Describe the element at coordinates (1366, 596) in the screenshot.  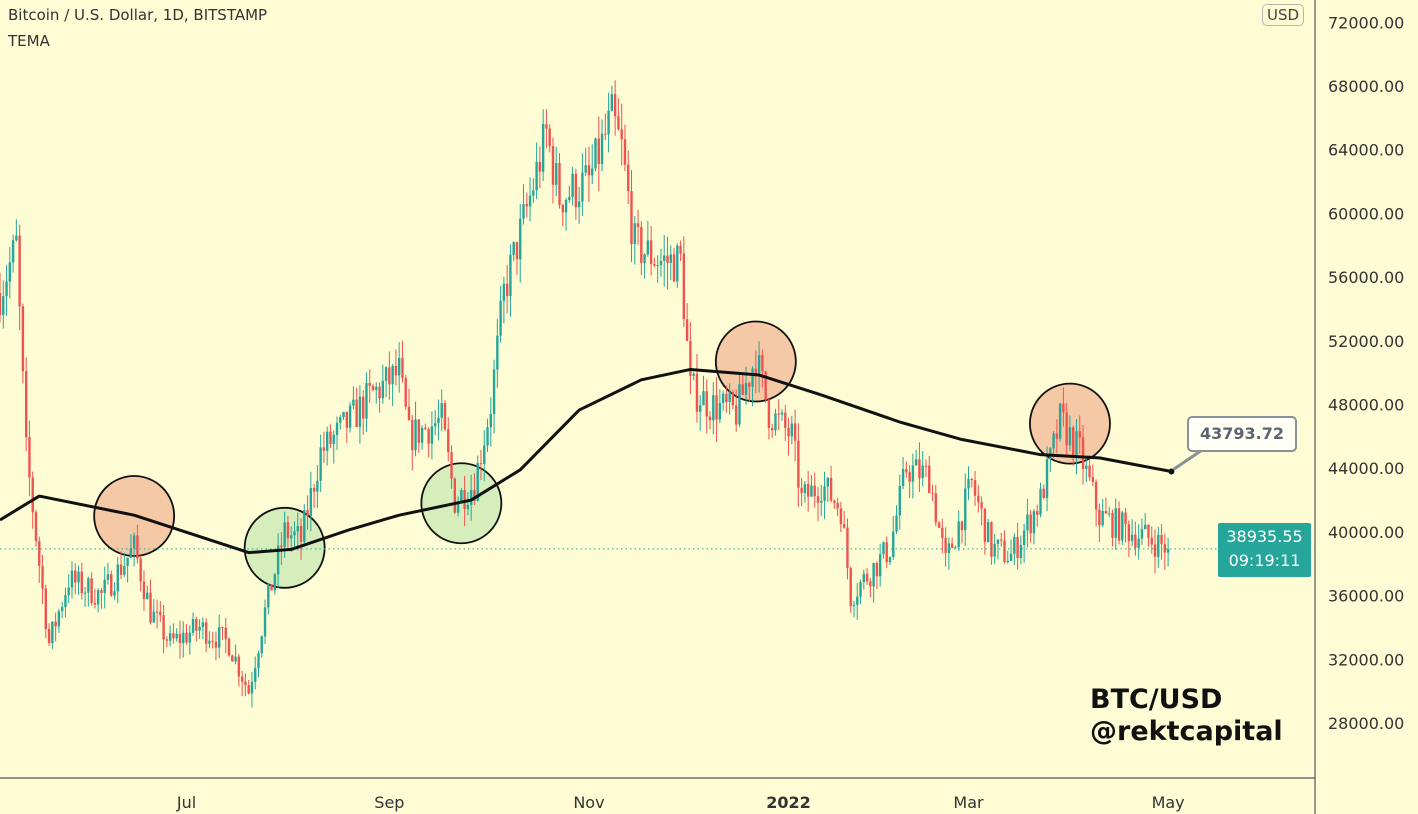
I see `y-tick-label: 36000.00` at that location.